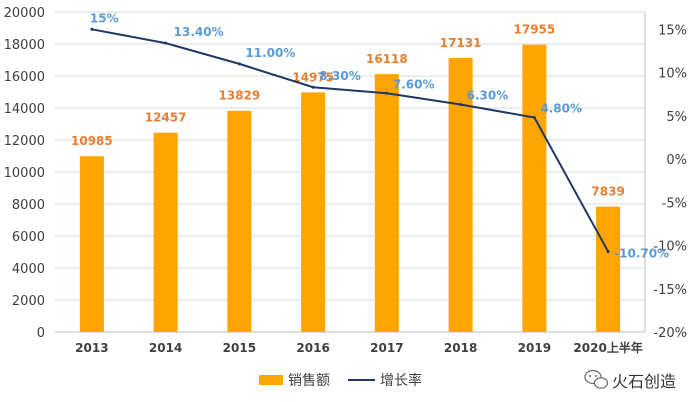  Describe the element at coordinates (309, 381) in the screenshot. I see `legend-label-bar: 销售额` at that location.